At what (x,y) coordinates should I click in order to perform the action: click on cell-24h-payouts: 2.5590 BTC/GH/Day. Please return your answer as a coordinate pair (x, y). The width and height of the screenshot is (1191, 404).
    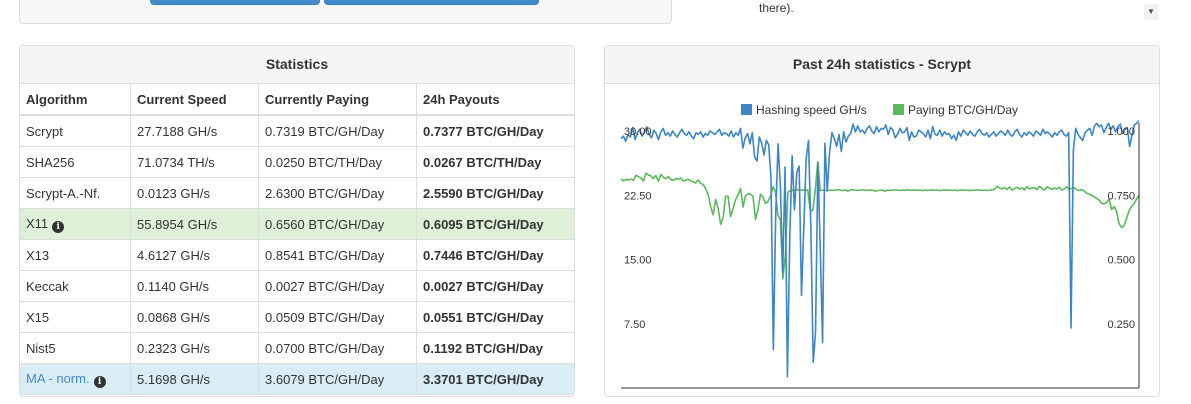
    Looking at the image, I should click on (495, 193).